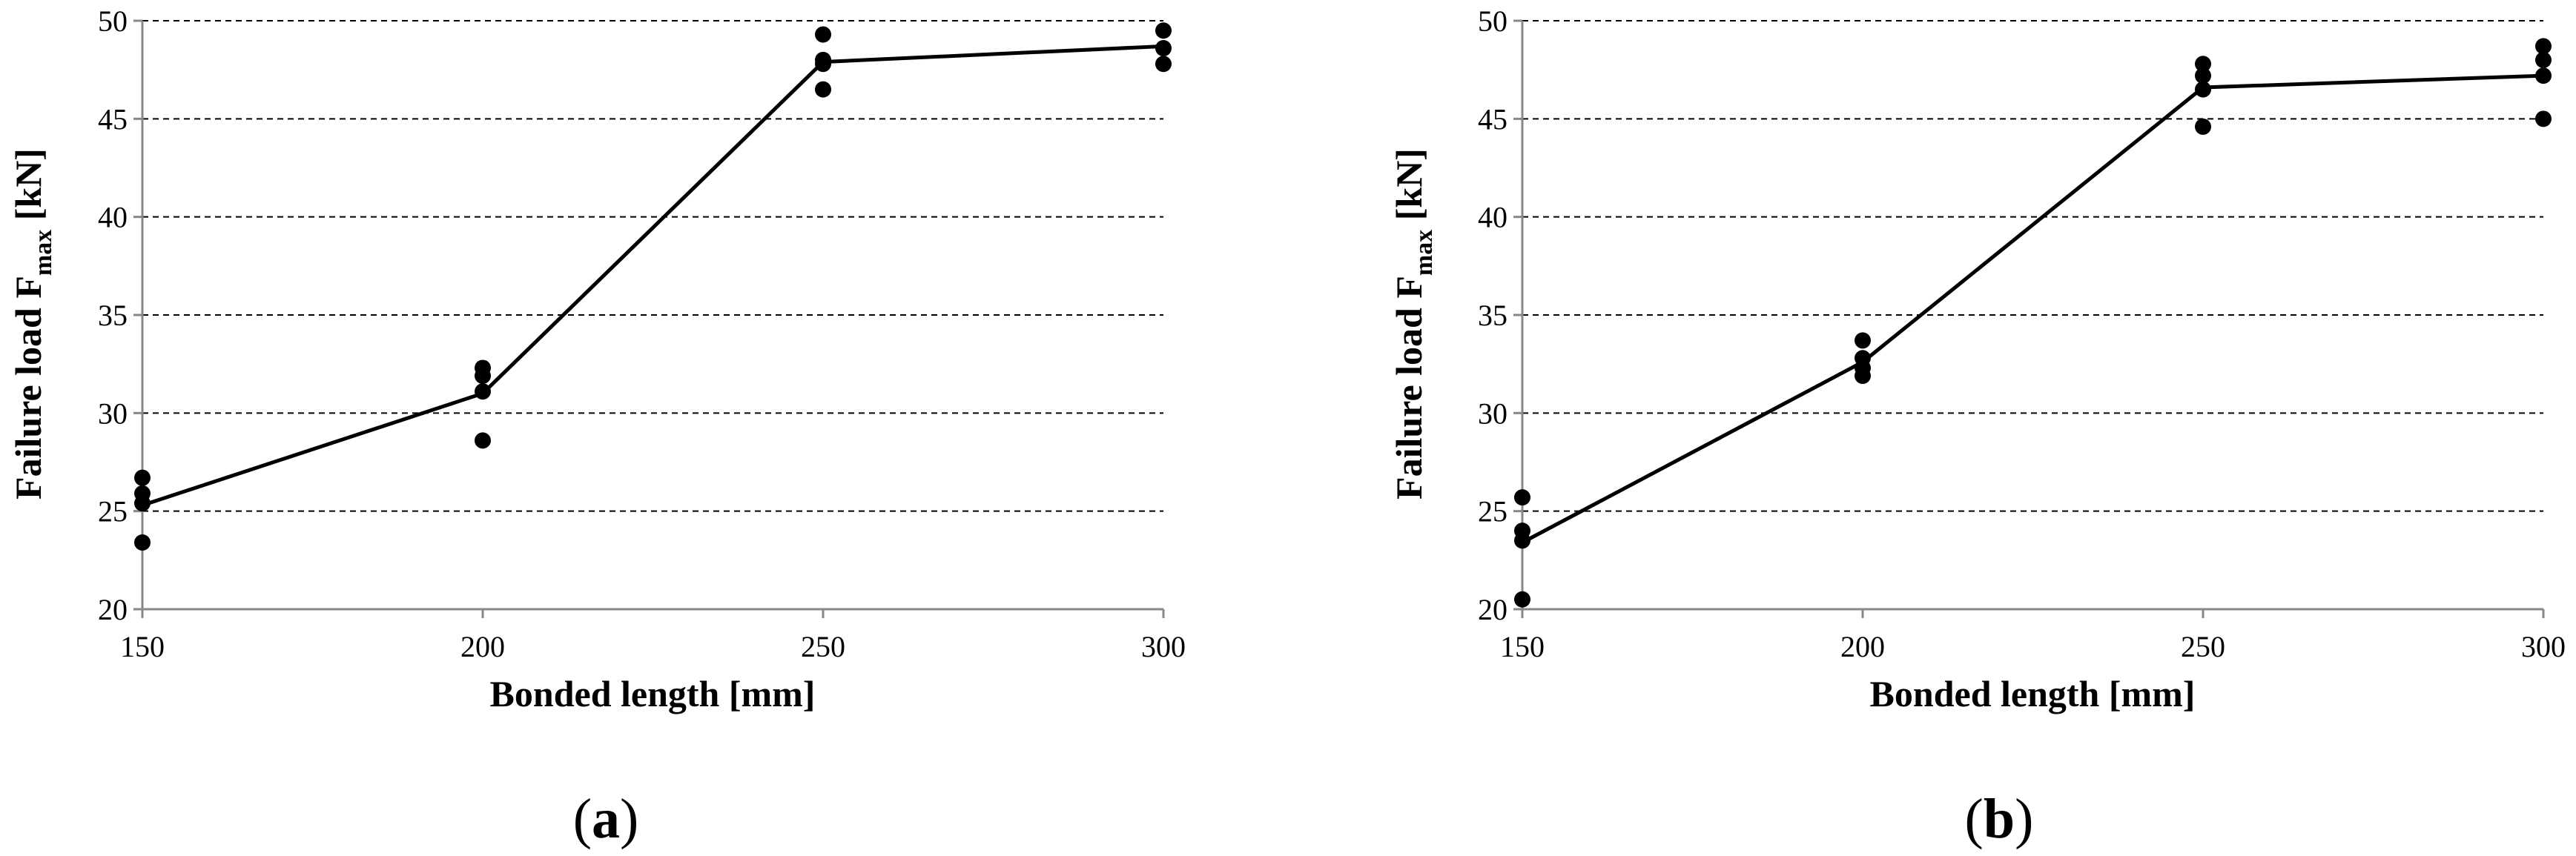 Image resolution: width=2576 pixels, height=856 pixels. Describe the element at coordinates (1999, 819) in the screenshot. I see `panel-label: (b)` at that location.